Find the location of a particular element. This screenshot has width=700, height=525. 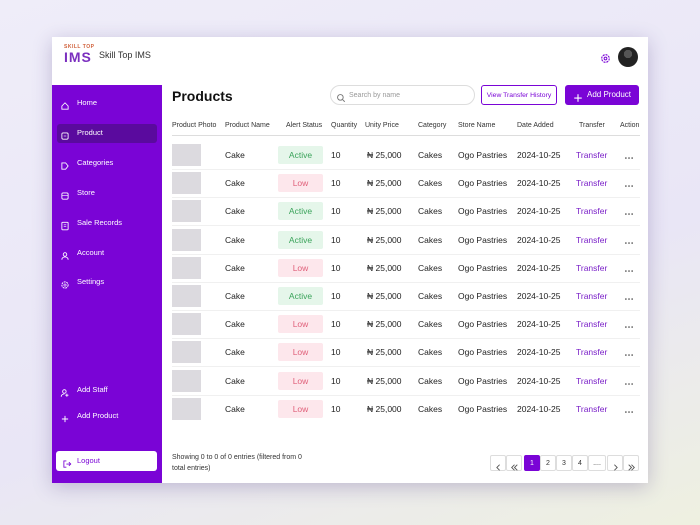

column-header: Transfer is located at coordinates (592, 125).